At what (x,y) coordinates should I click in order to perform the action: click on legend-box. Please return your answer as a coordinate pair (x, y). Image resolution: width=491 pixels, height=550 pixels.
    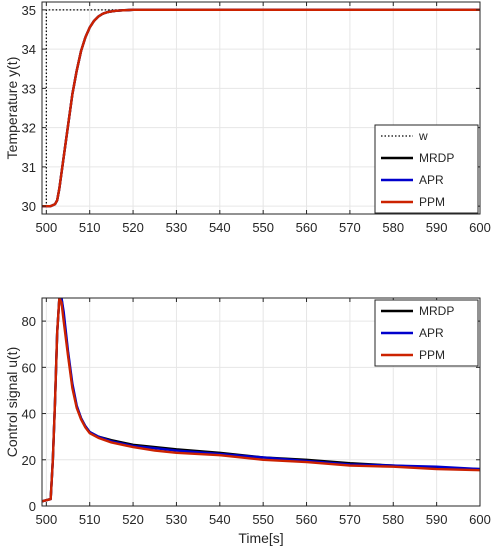
    Looking at the image, I should click on (426, 169).